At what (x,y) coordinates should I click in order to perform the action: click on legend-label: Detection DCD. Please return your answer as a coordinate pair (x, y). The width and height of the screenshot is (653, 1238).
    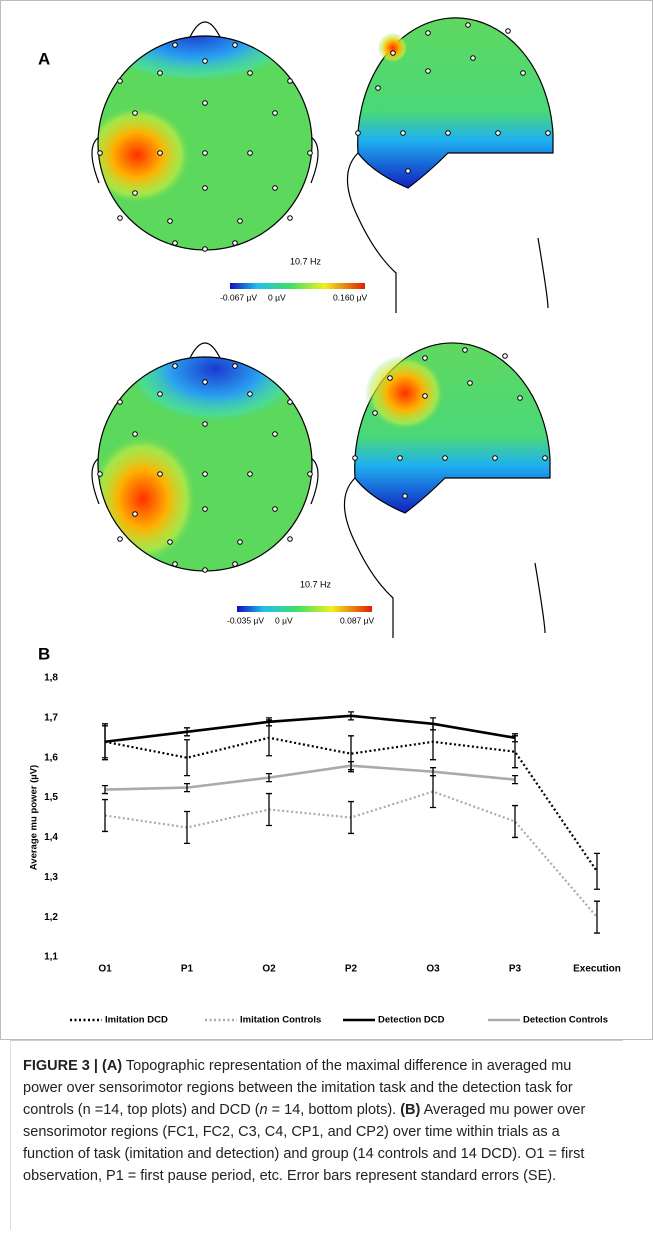
    Looking at the image, I should click on (411, 1020).